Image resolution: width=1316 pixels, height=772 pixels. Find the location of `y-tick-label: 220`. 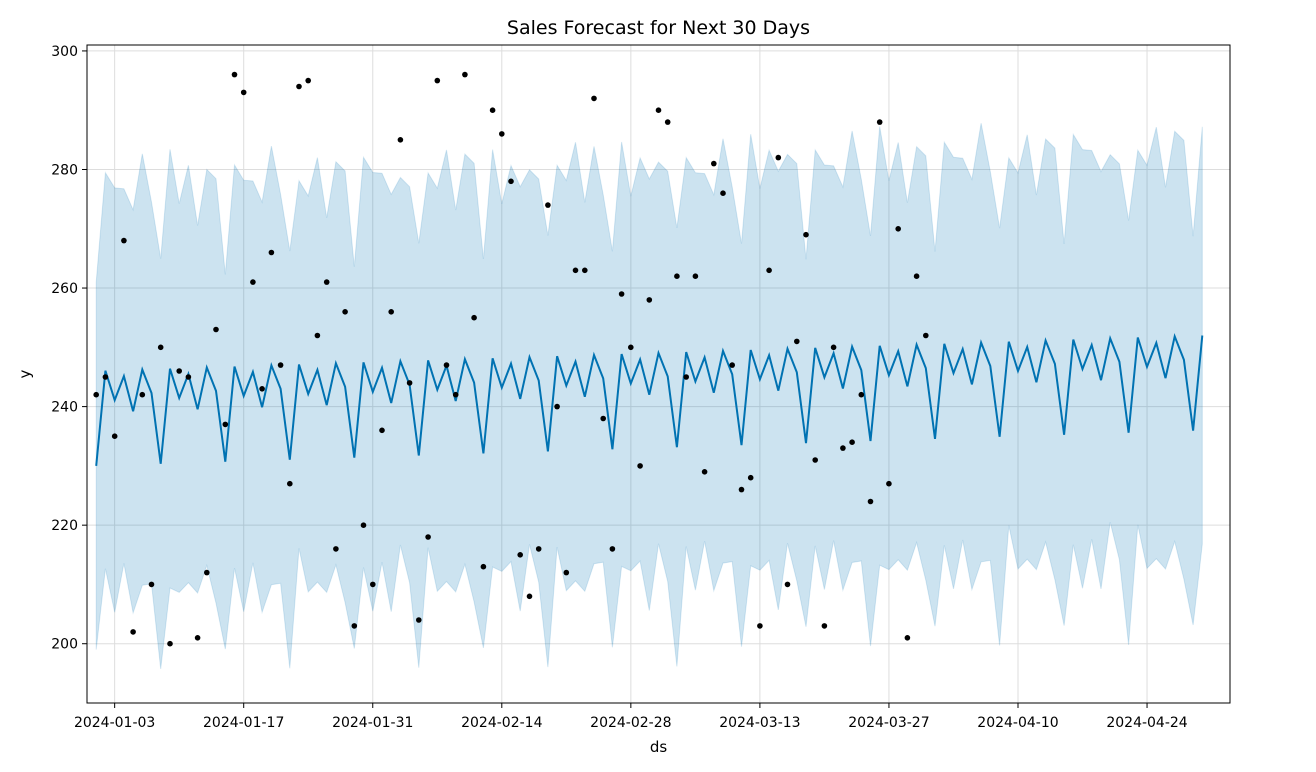

y-tick-label: 220 is located at coordinates (64, 526).